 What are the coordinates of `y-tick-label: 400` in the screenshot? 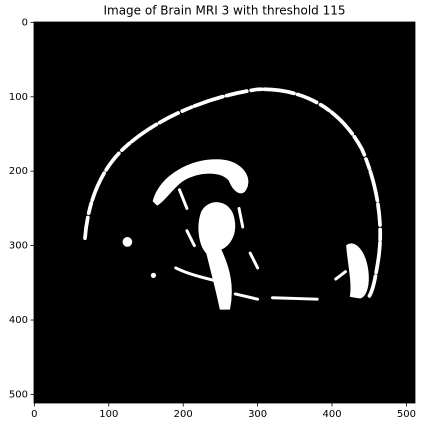 It's located at (18, 320).